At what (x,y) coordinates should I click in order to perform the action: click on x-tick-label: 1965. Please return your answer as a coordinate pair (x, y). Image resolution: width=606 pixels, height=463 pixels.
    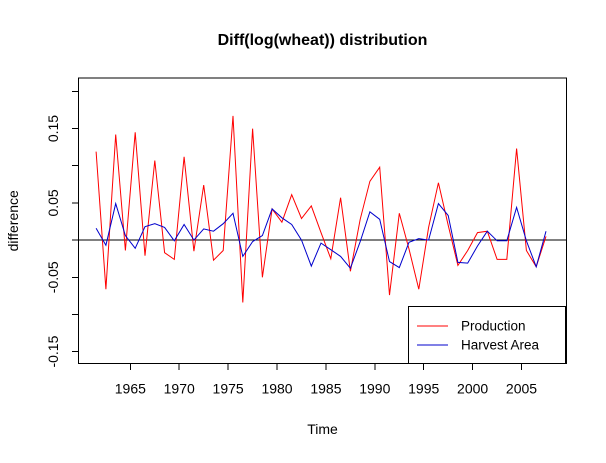
    Looking at the image, I should click on (130, 389).